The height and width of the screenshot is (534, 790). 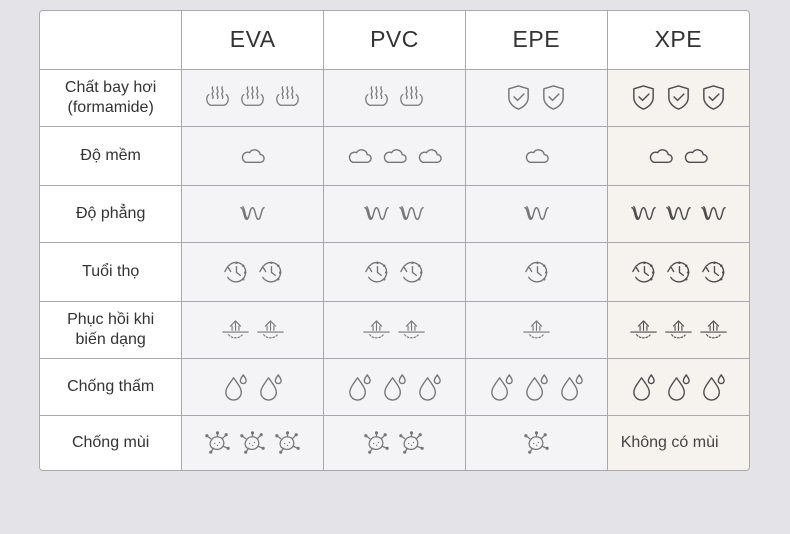 I want to click on row-label-line1: Tuổi thọ, so click(x=111, y=271).